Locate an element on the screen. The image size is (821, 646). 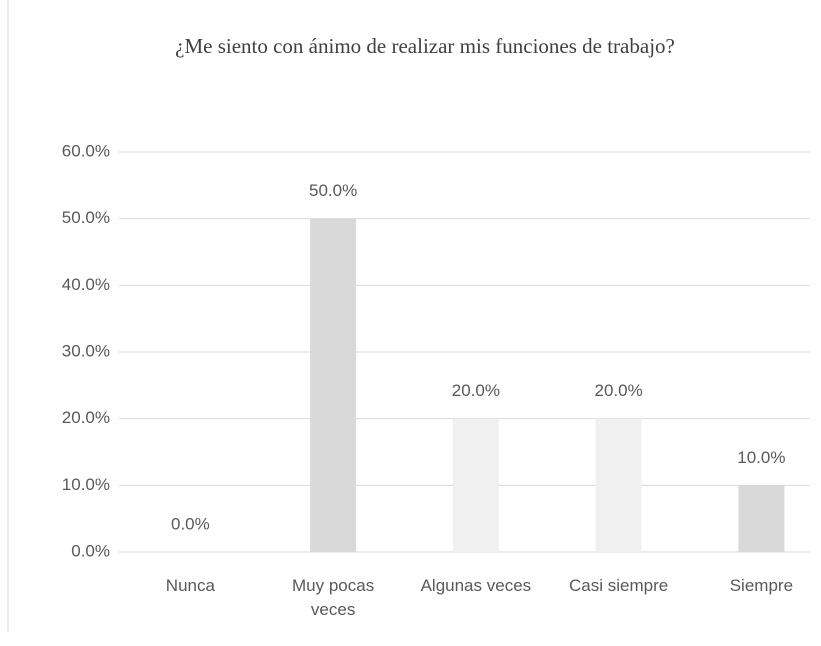
x-tick-label: Casi siempre is located at coordinates (619, 585).